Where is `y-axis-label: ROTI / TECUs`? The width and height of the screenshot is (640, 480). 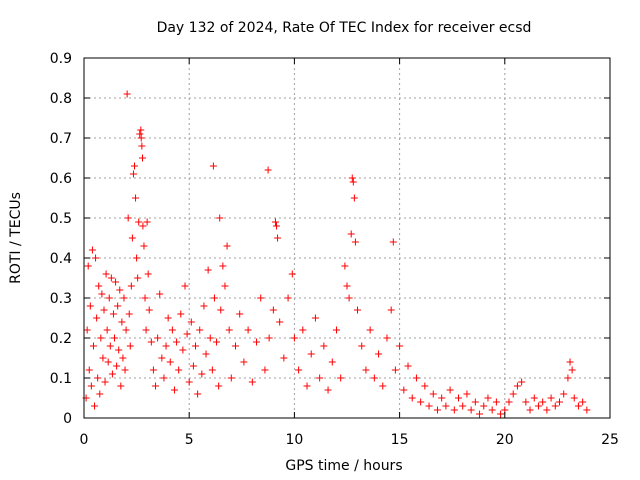 y-axis-label: ROTI / TECUs is located at coordinates (16, 238).